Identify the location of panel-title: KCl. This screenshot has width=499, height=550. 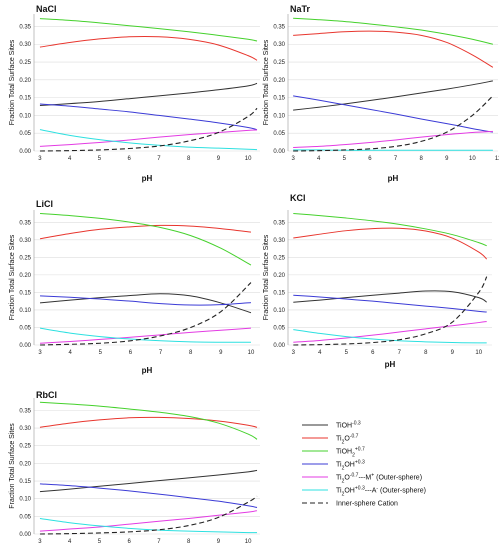
(298, 198).